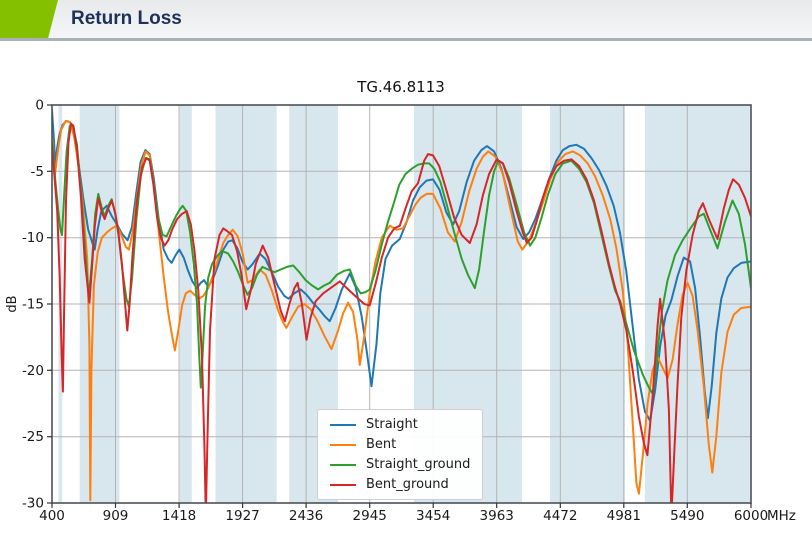 This screenshot has width=812, height=543. Describe the element at coordinates (433, 516) in the screenshot. I see `x-tick-label: 3454` at that location.